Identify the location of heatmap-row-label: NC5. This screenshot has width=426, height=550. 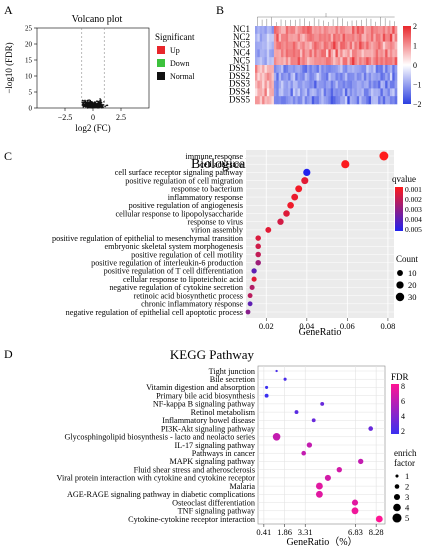
(242, 60).